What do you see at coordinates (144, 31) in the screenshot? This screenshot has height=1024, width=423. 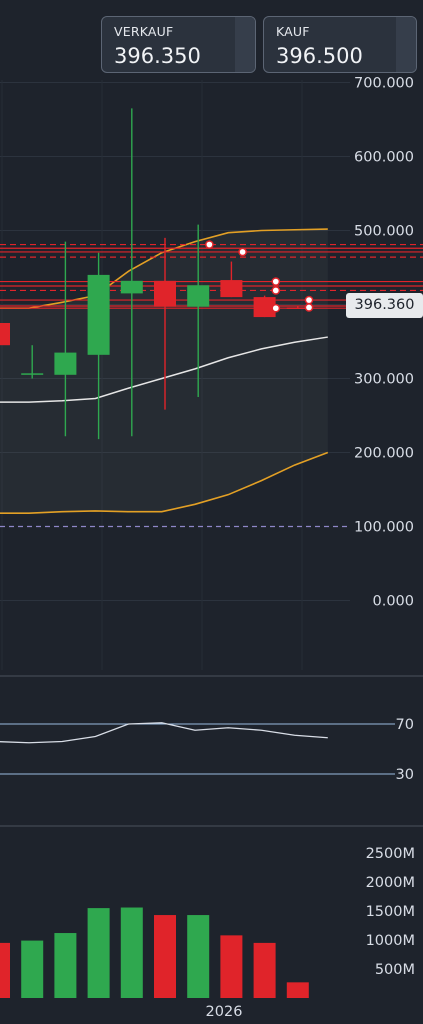 I see `sell-label: VERKAUF` at bounding box center [144, 31].